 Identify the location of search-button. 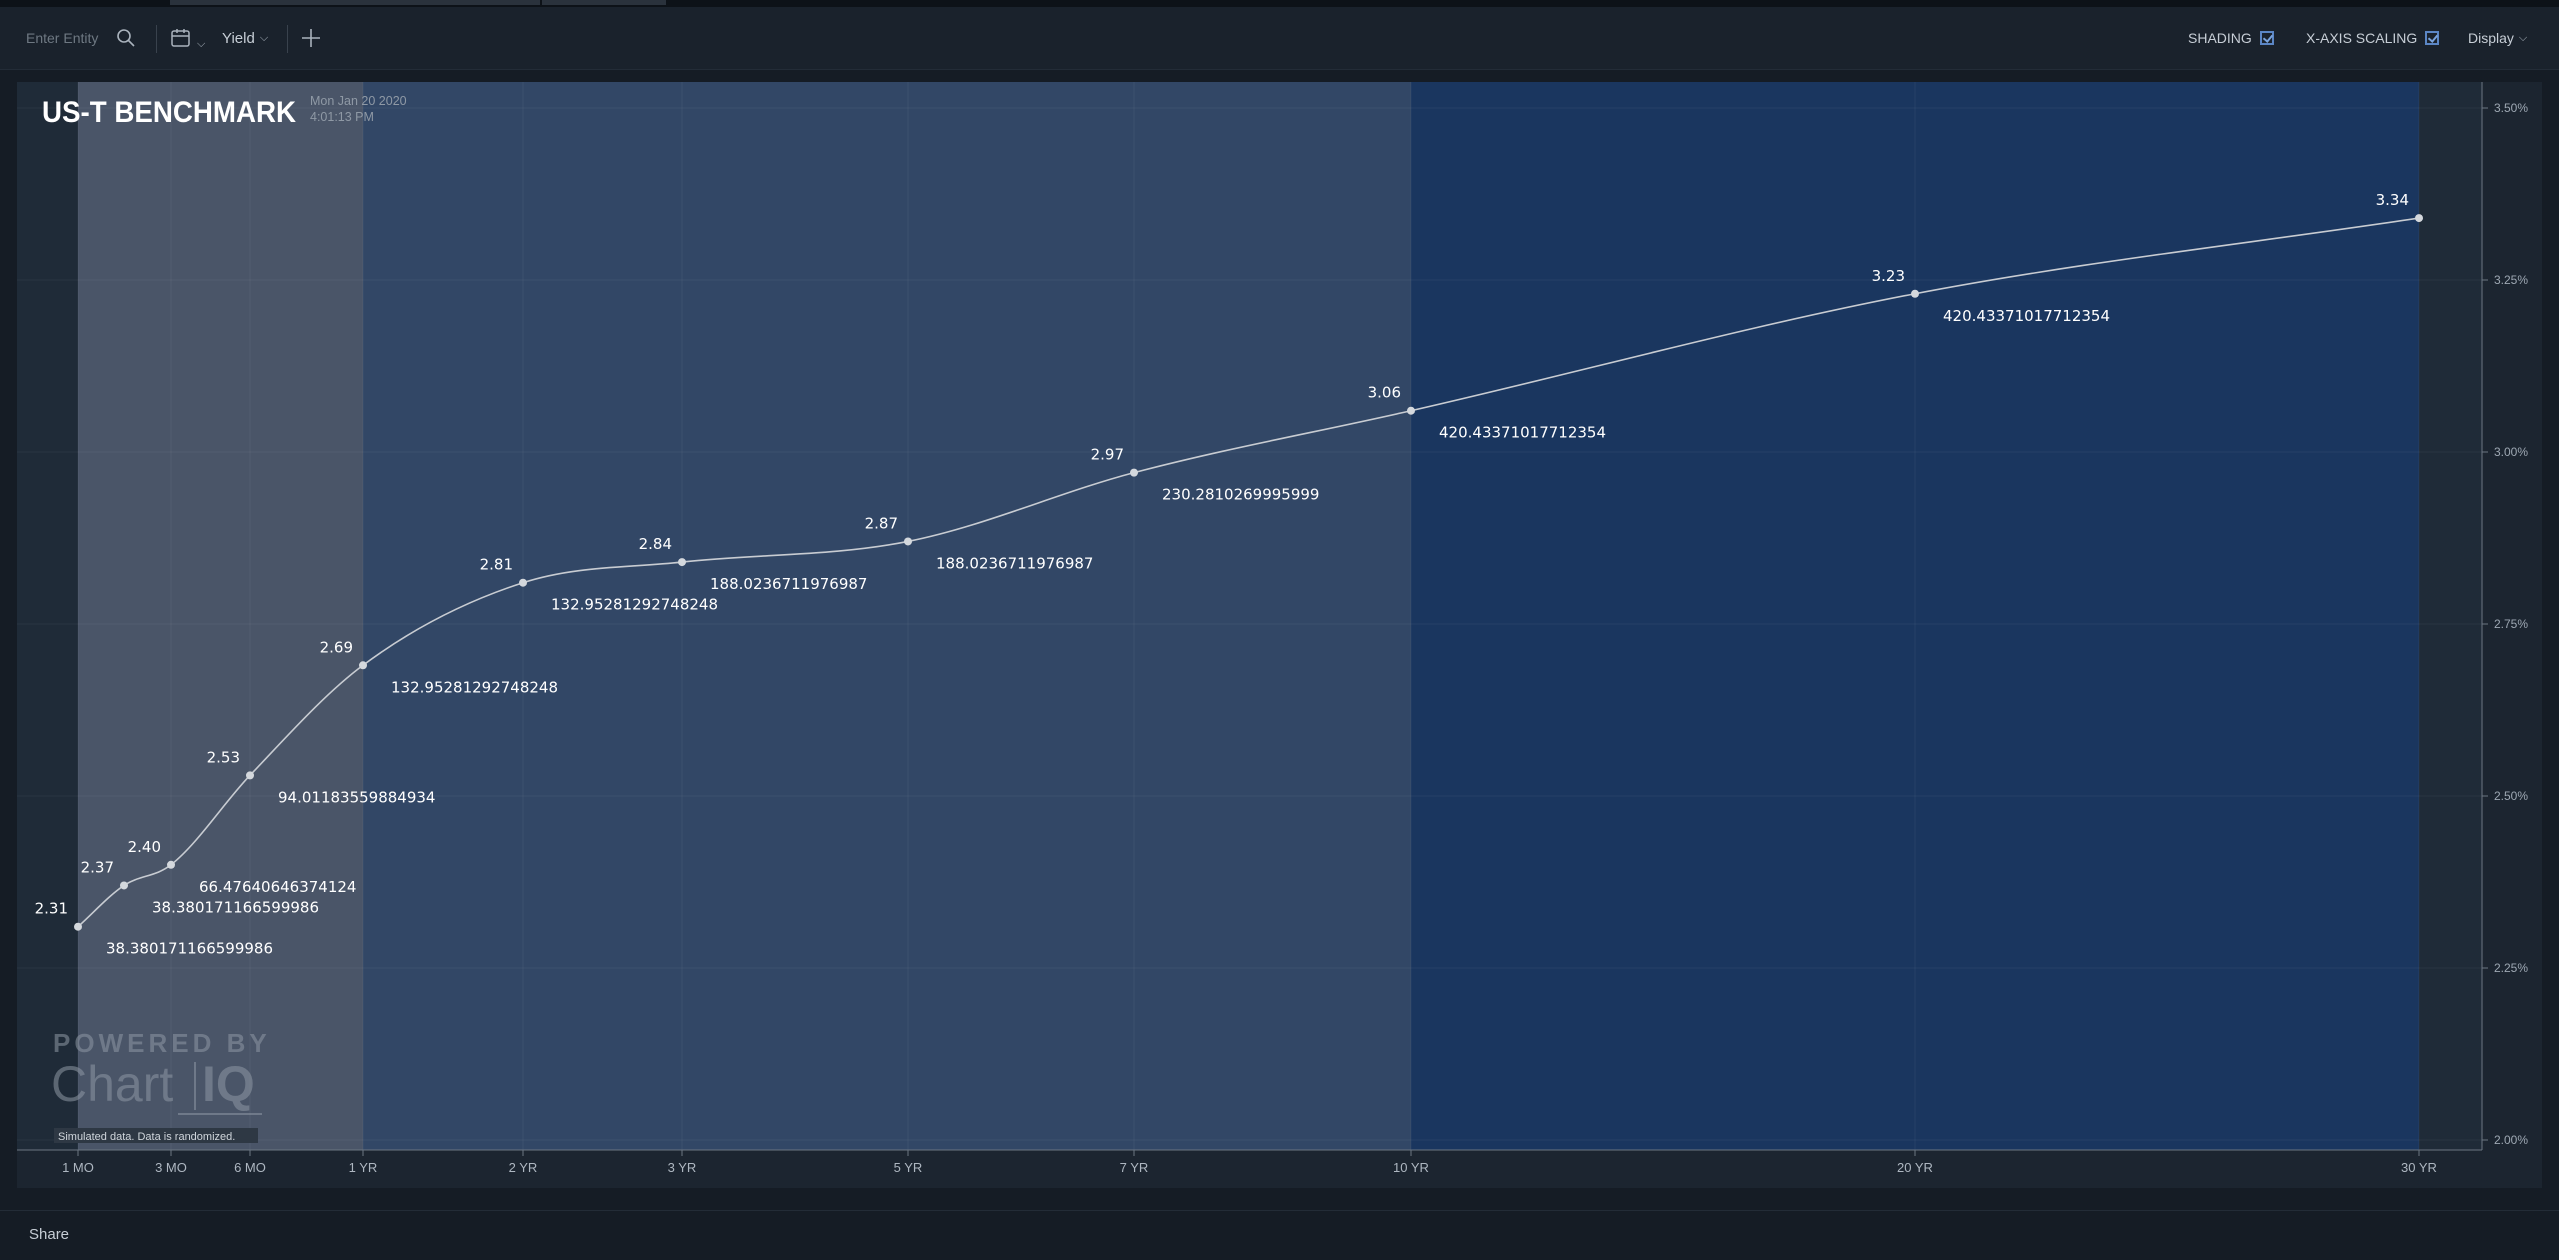
(126, 38).